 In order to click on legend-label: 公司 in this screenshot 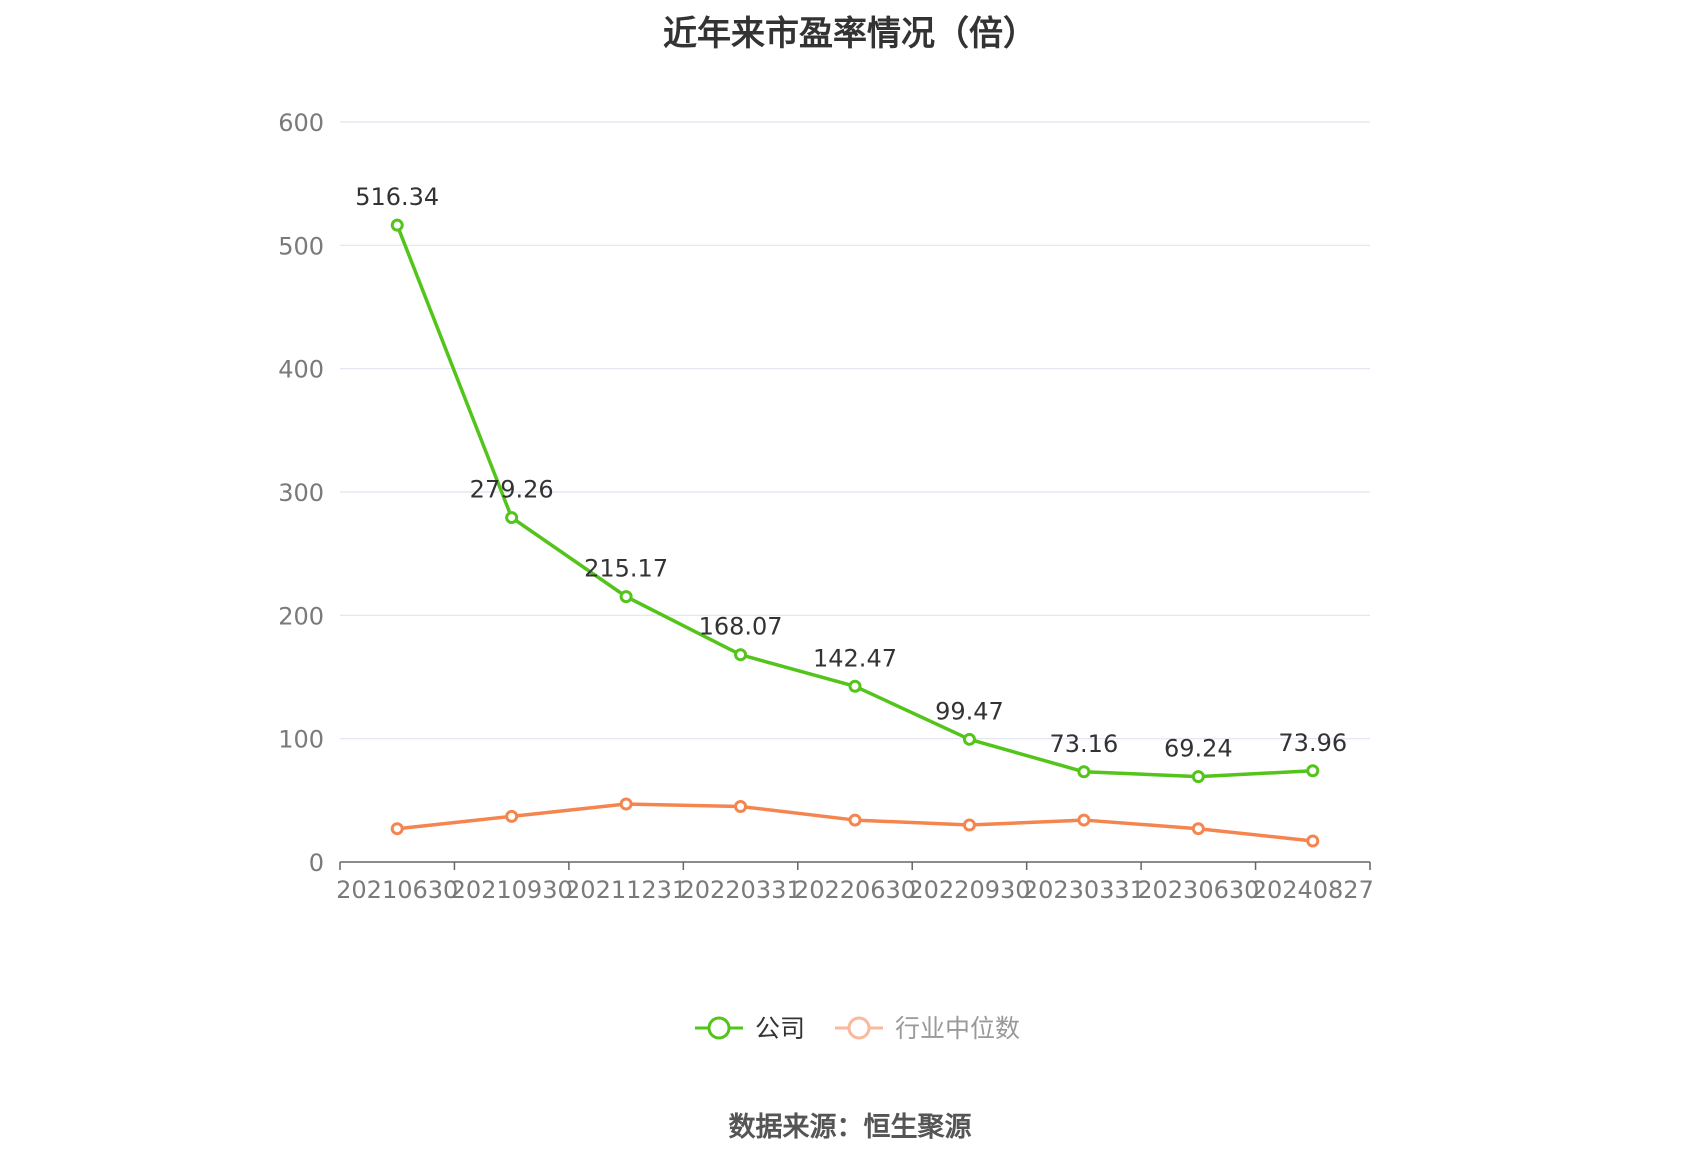, I will do `click(780, 1028)`.